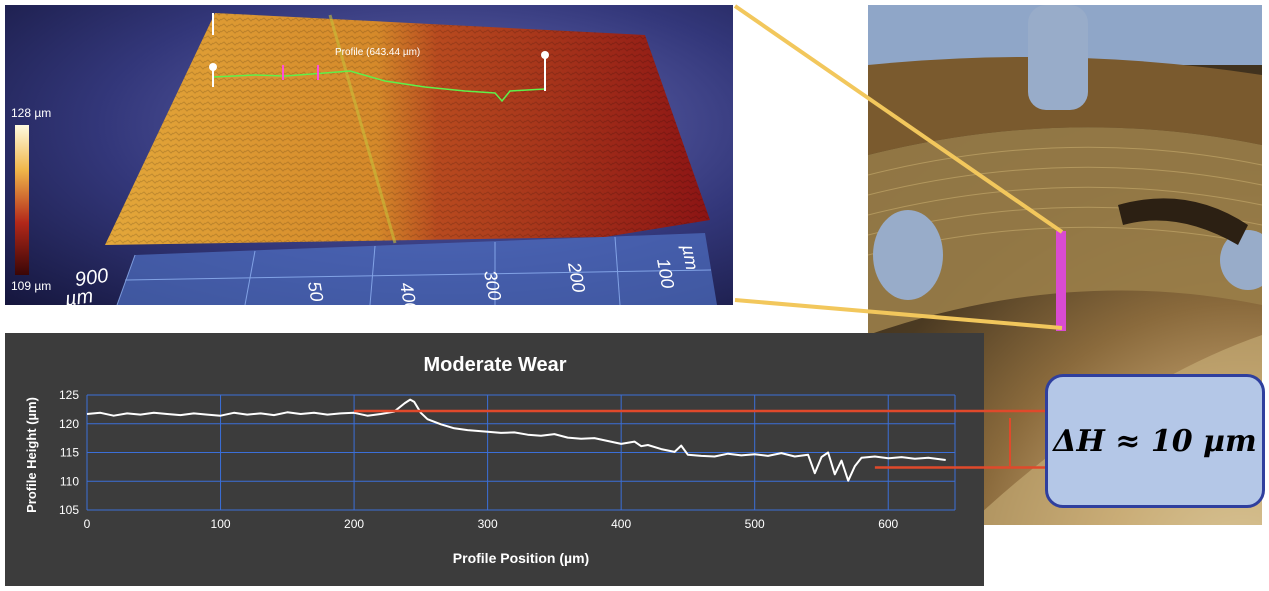  What do you see at coordinates (755, 524) in the screenshot?
I see `x-tick-label: 500` at bounding box center [755, 524].